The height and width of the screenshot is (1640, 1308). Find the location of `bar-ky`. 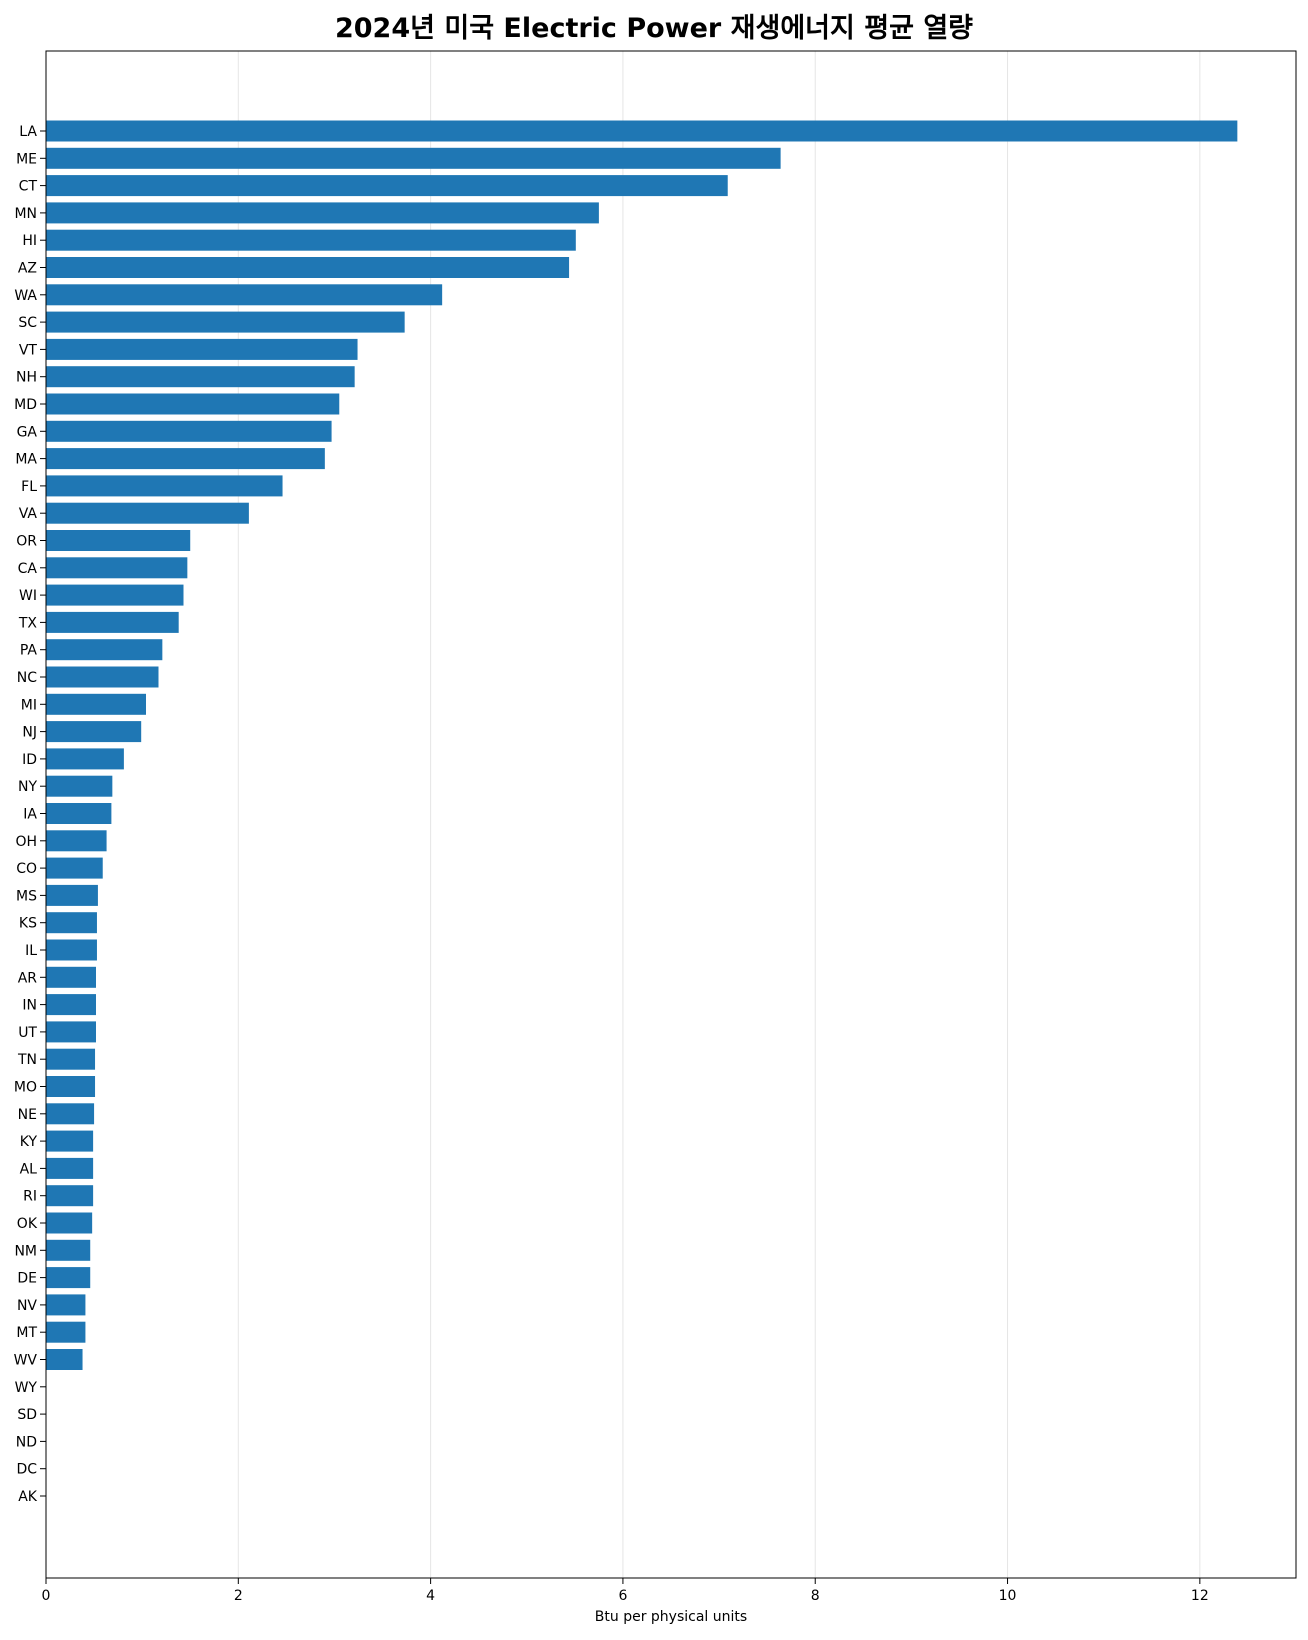

bar-ky is located at coordinates (70, 1141).